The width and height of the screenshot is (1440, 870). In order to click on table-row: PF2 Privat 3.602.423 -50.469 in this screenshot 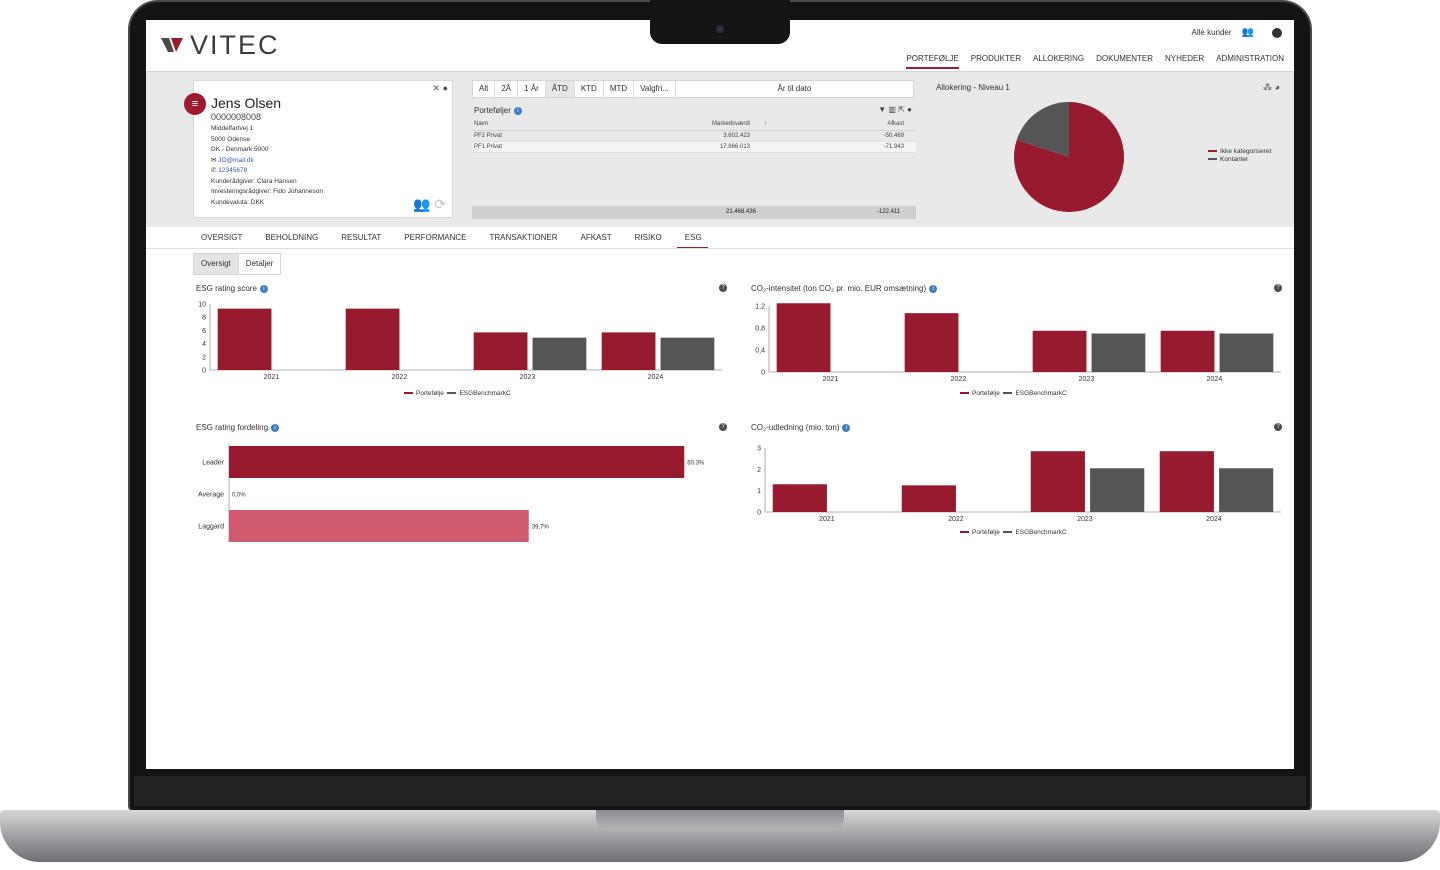, I will do `click(694, 136)`.